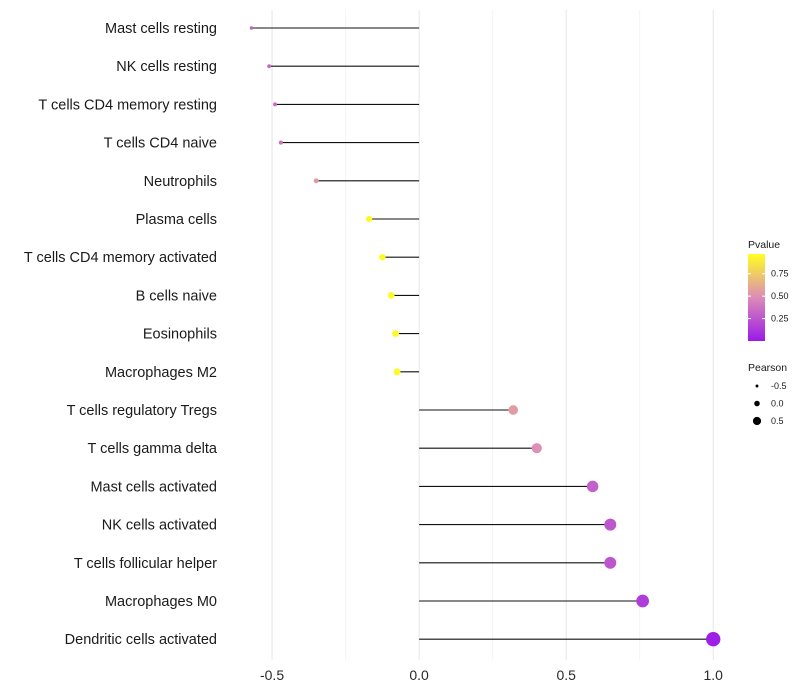  I want to click on colorbar-tick-label: 0.75, so click(780, 274).